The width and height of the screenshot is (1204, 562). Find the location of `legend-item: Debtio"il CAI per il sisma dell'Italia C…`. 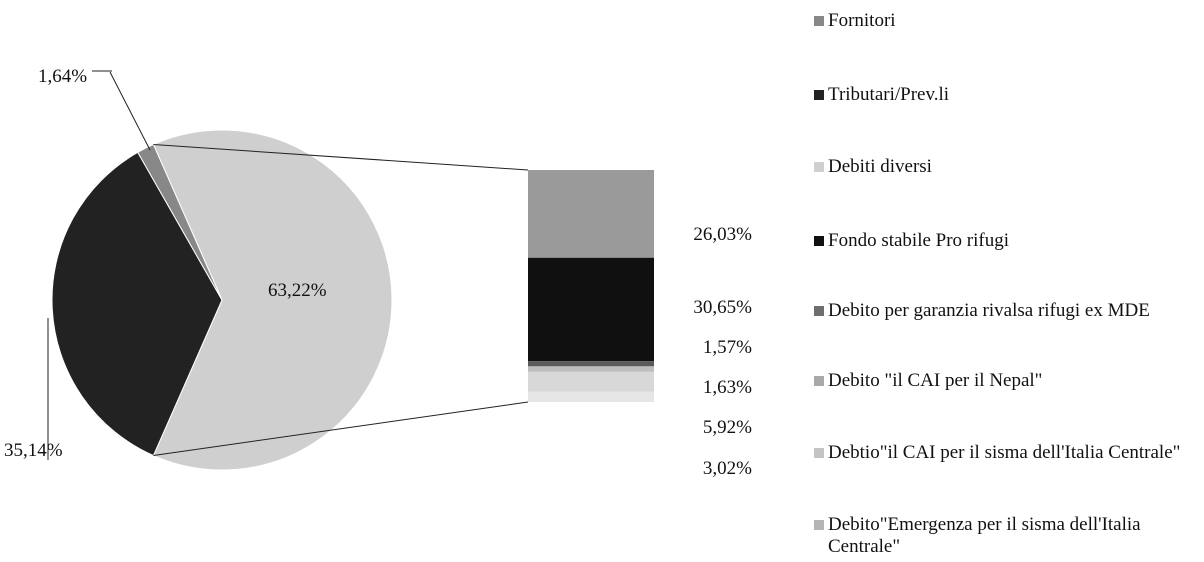

legend-item: Debtio"il CAI per il sisma dell'Italia C… is located at coordinates (997, 453).